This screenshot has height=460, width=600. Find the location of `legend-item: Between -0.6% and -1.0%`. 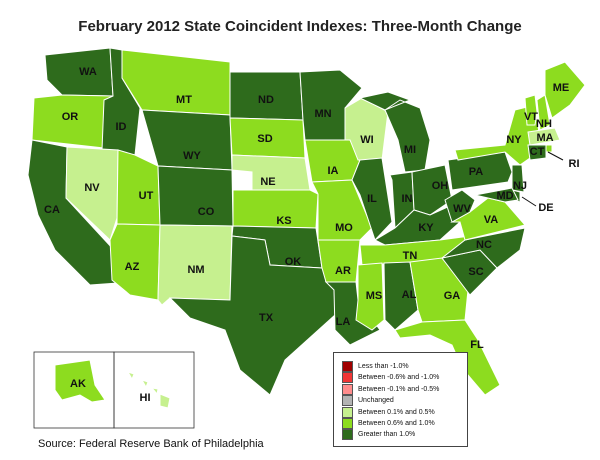

legend-item: Between -0.6% and -1.0% is located at coordinates (391, 378).